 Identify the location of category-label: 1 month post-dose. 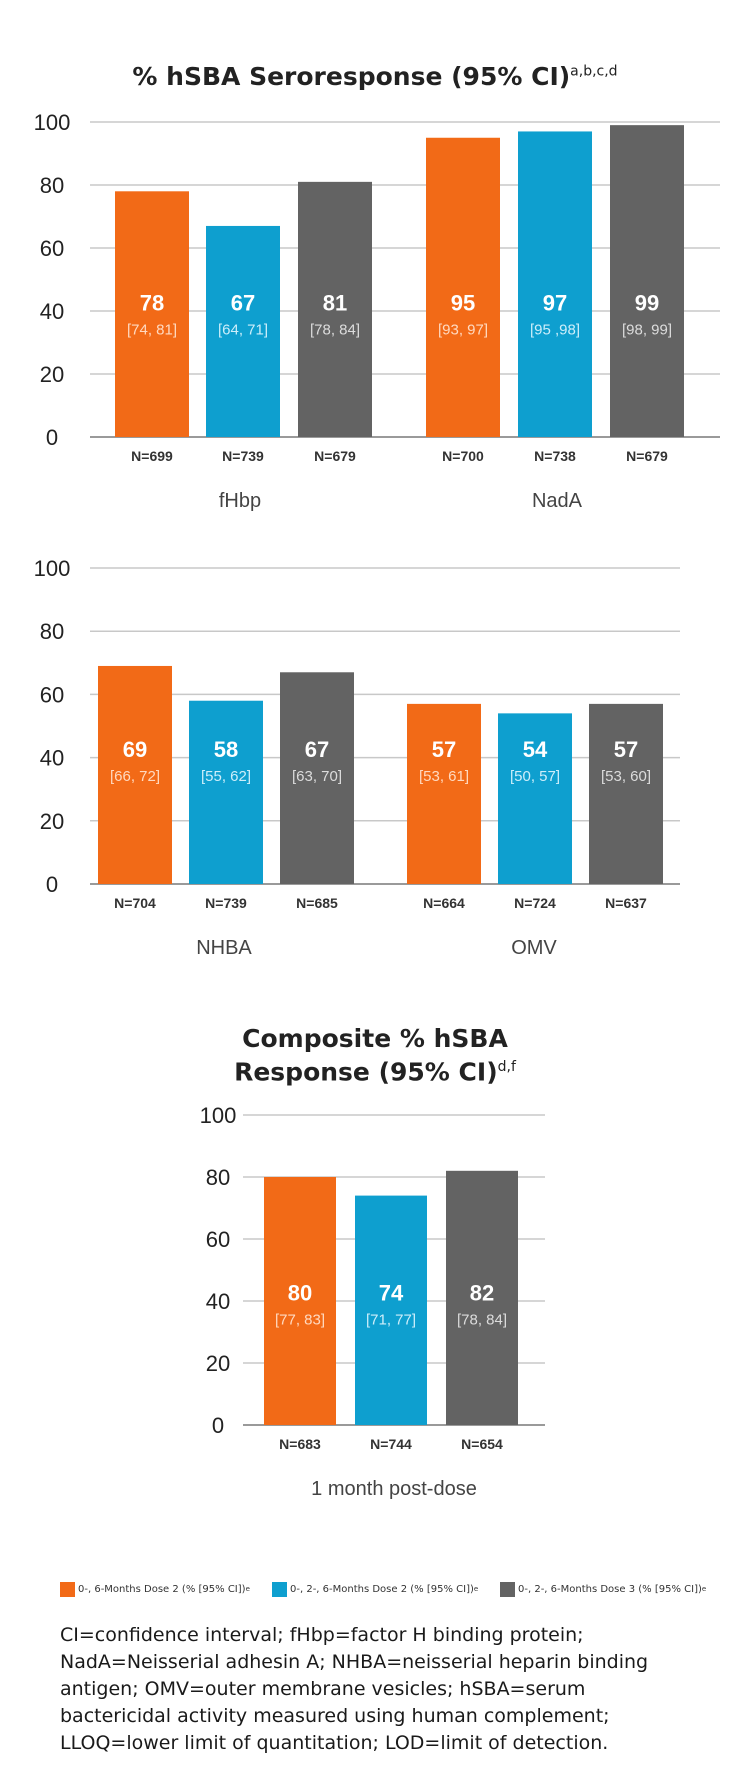
(394, 1489).